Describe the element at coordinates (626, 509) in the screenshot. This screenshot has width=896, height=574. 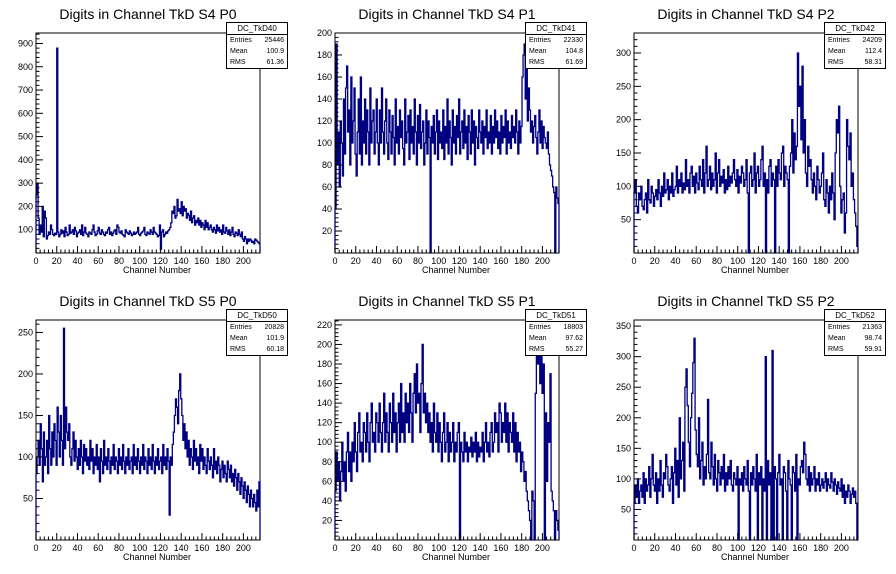
I see `y-tick-label: 50` at that location.